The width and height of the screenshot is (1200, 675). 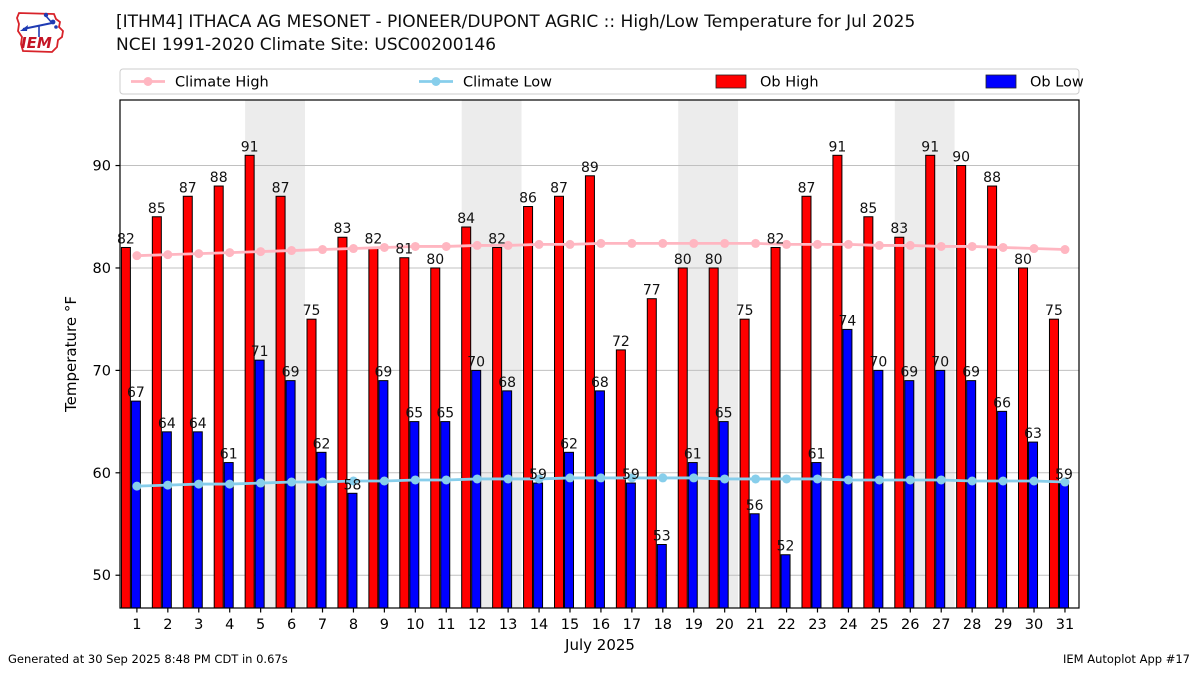 I want to click on ob-high-label-day-9: 82, so click(x=373, y=239).